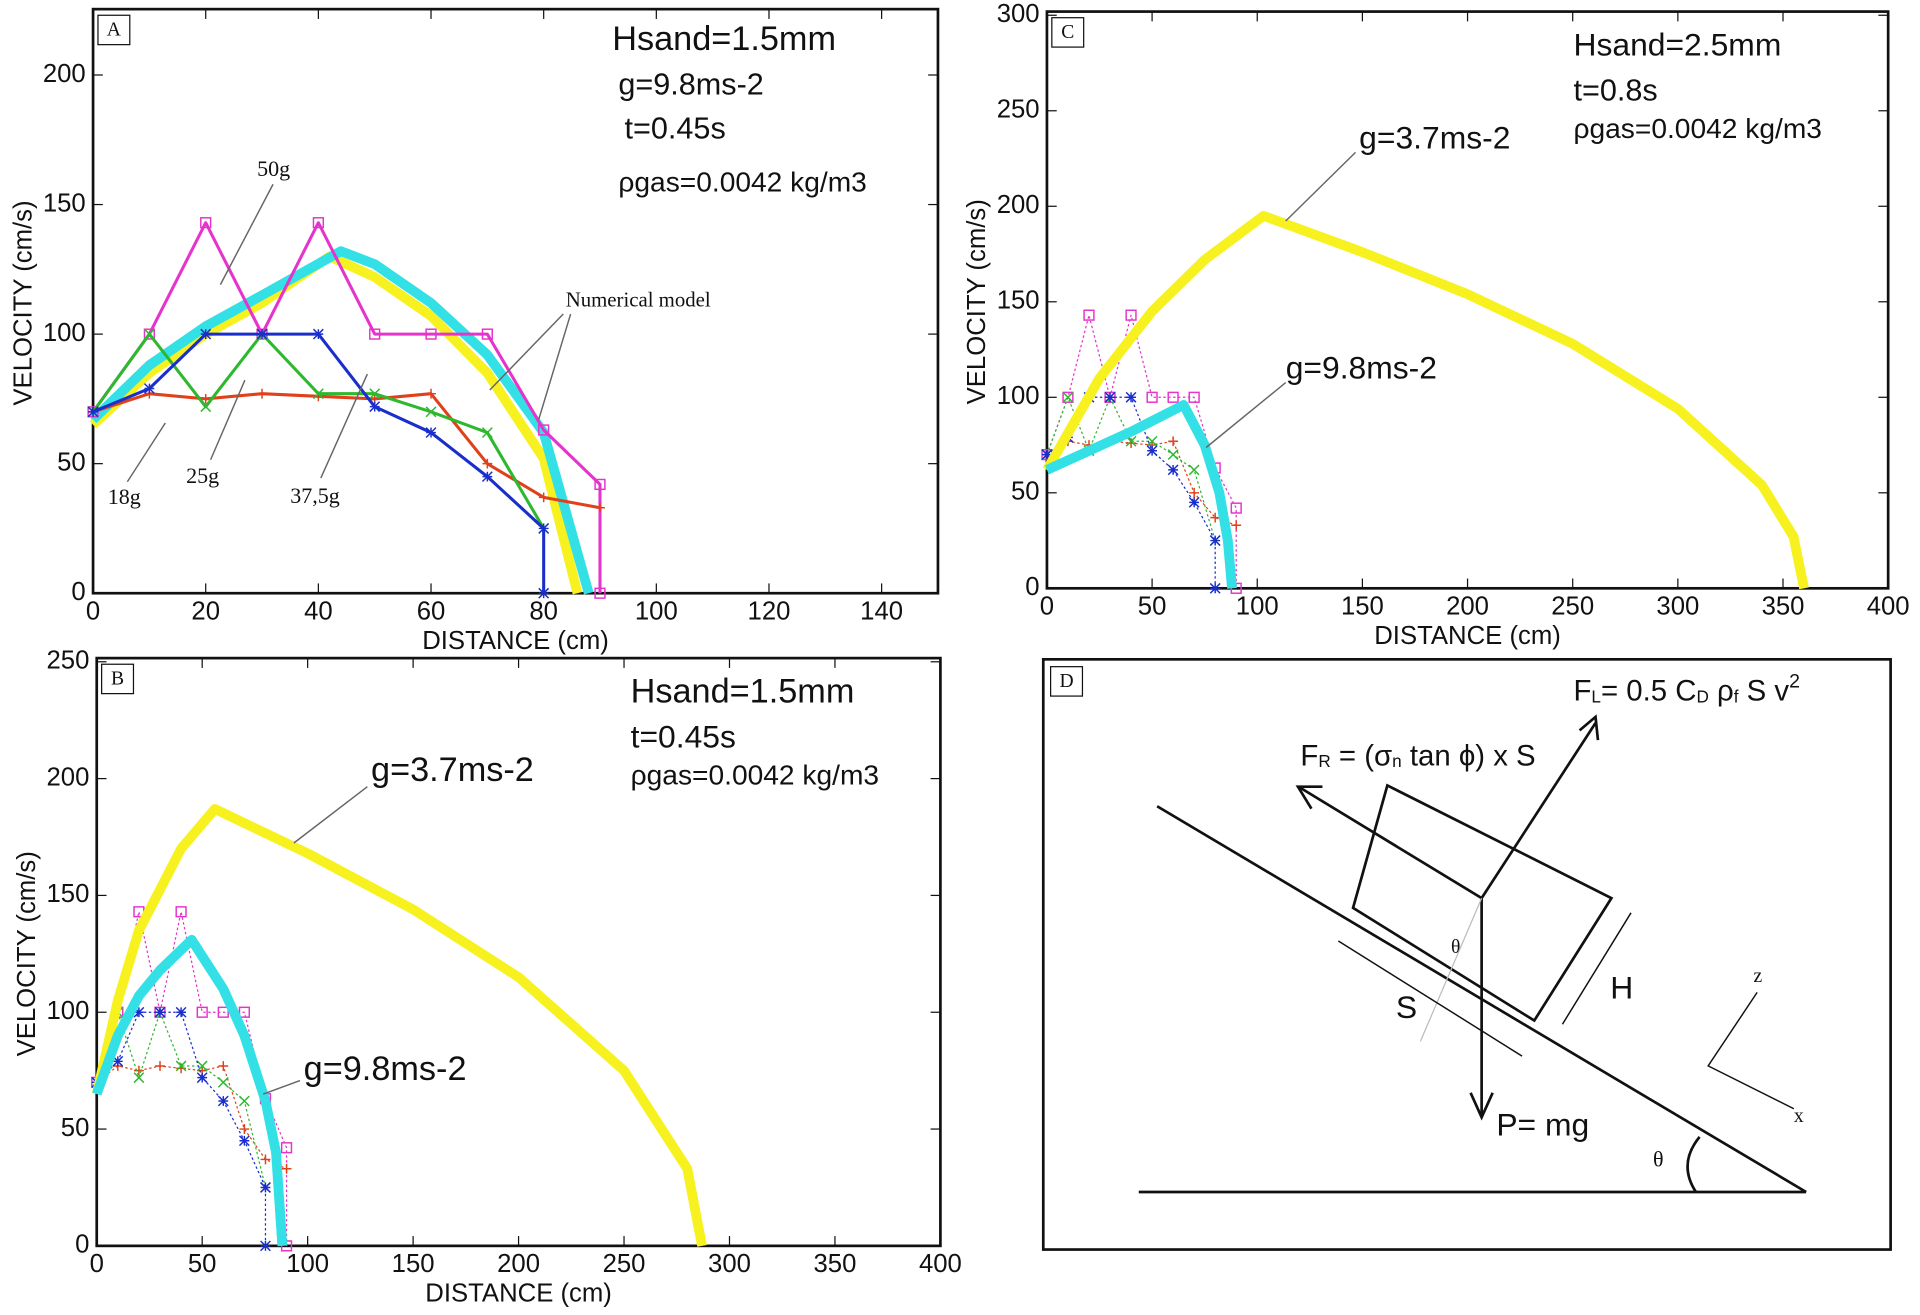 The image size is (1920, 1315). I want to click on x-tick-label: 400, so click(940, 1264).